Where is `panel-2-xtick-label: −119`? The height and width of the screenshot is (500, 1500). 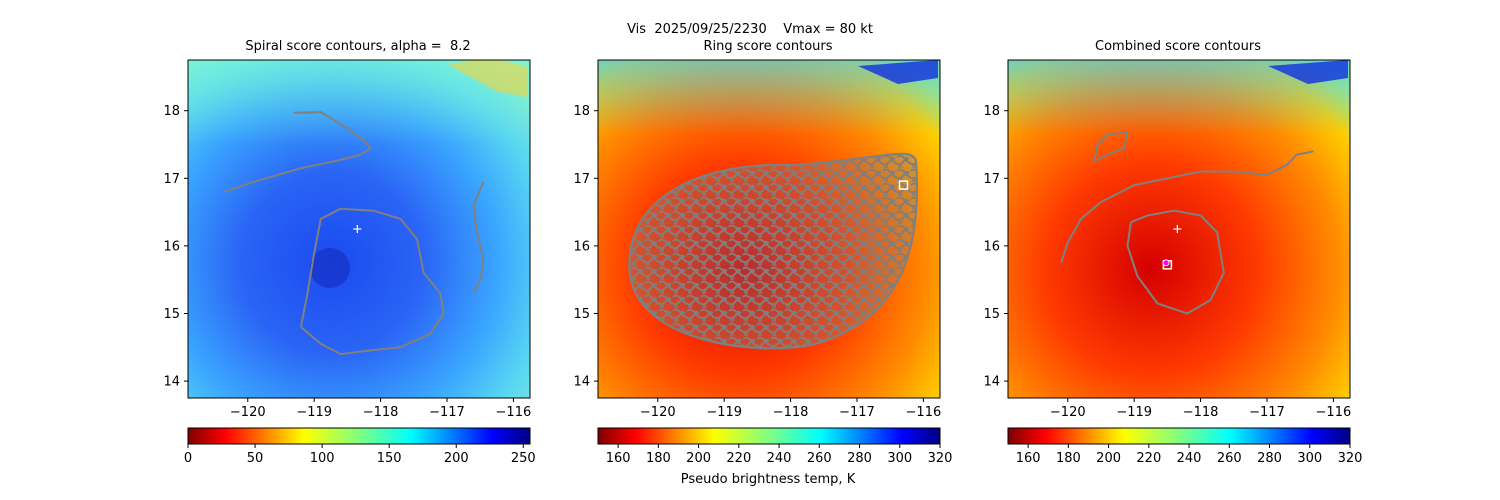
panel-2-xtick-label: −119 is located at coordinates (724, 412).